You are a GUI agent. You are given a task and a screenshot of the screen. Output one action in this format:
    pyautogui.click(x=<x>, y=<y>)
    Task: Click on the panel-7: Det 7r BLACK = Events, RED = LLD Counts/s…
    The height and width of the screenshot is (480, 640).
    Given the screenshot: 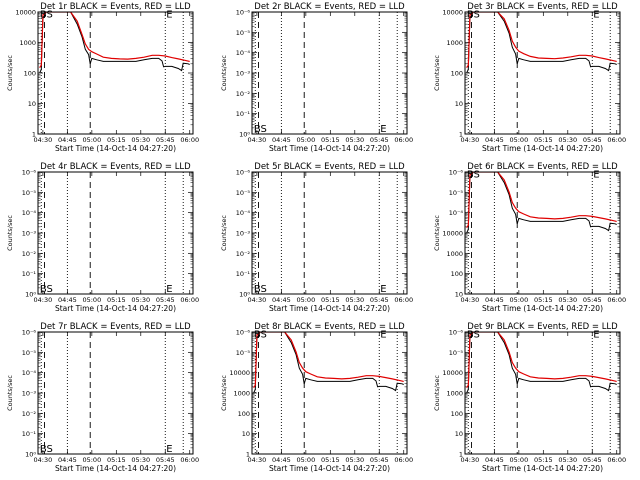 What is the action you would take?
    pyautogui.click(x=102, y=397)
    